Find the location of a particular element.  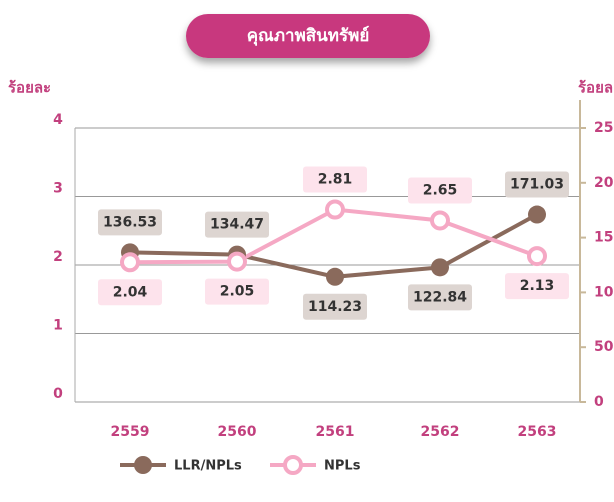

value-label: 2.81 is located at coordinates (335, 180).